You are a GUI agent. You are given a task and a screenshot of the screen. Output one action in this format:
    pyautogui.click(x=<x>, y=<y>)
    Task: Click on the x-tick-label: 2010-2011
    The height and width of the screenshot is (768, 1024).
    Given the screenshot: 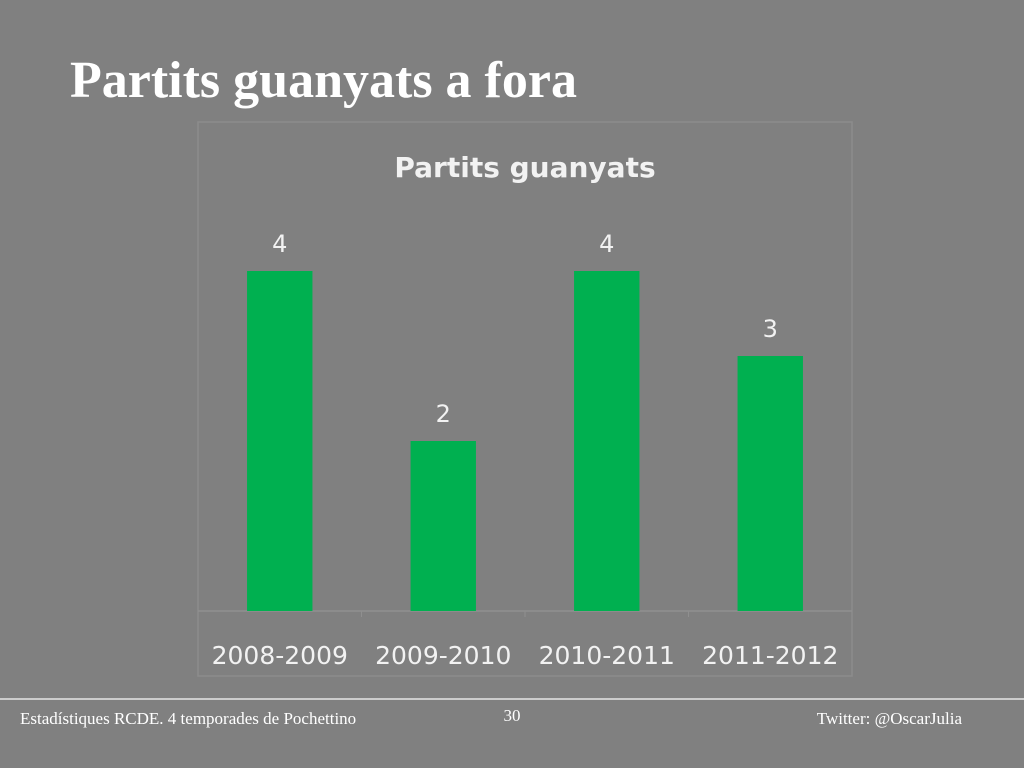 What is the action you would take?
    pyautogui.click(x=607, y=655)
    